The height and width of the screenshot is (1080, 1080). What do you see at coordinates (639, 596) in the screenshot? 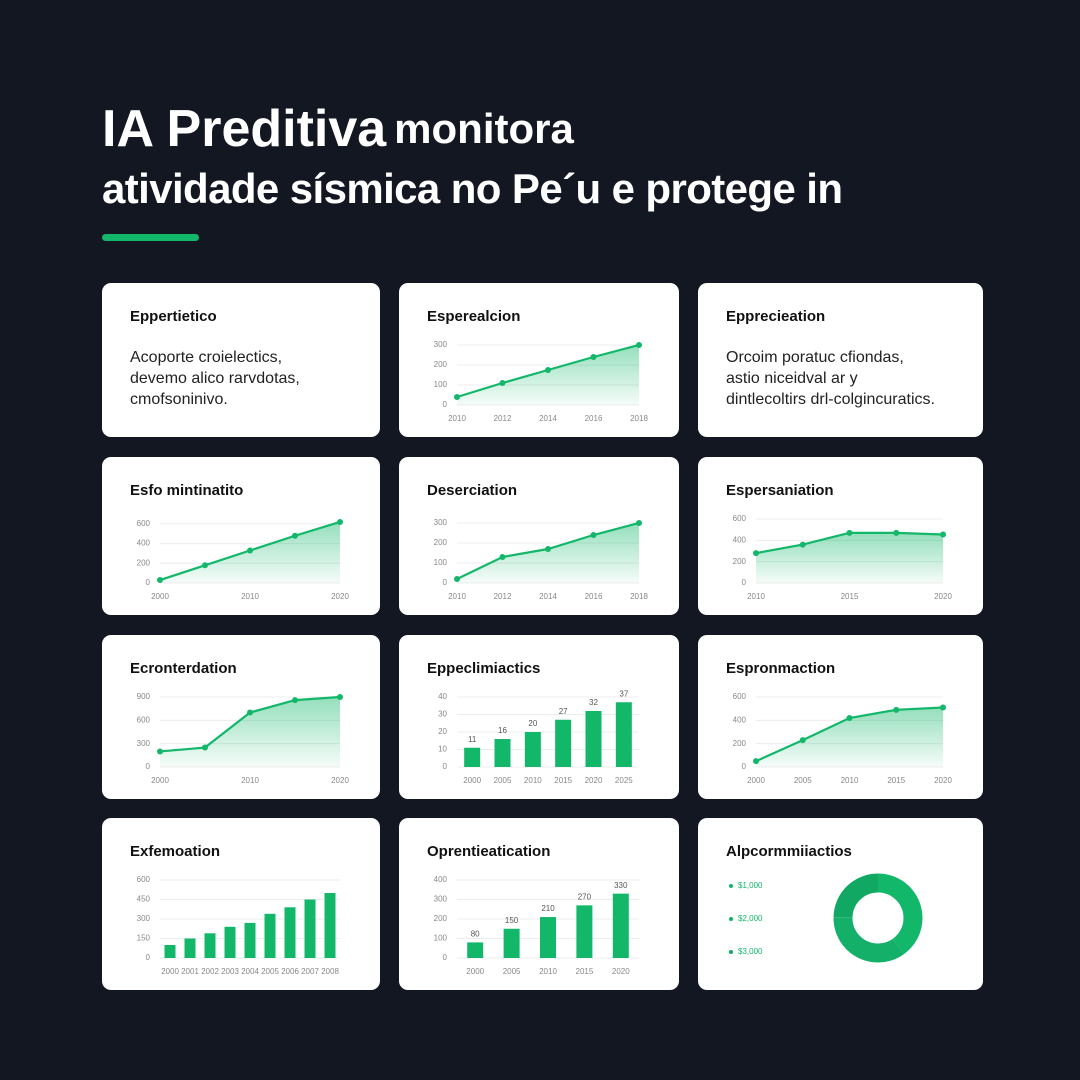
I see `x-tick-label: 2018` at bounding box center [639, 596].